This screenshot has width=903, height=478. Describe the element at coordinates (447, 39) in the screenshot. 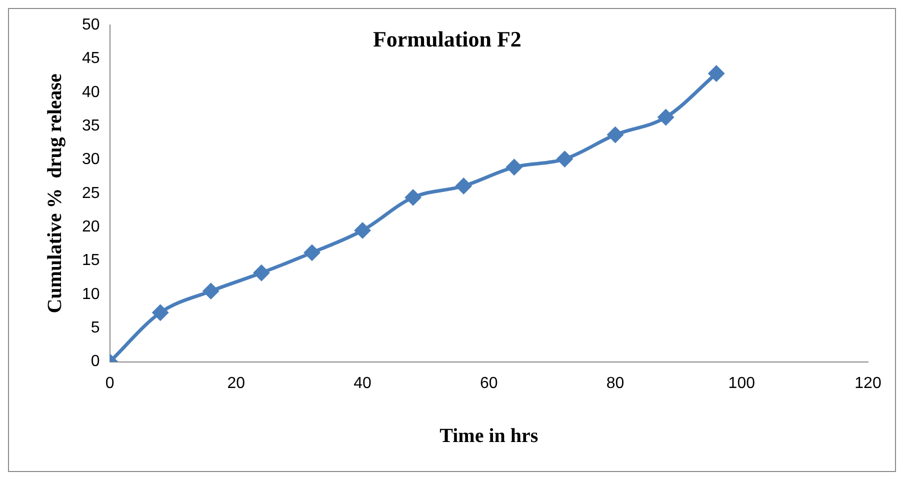

I see `chart-title: Formulation F2` at that location.